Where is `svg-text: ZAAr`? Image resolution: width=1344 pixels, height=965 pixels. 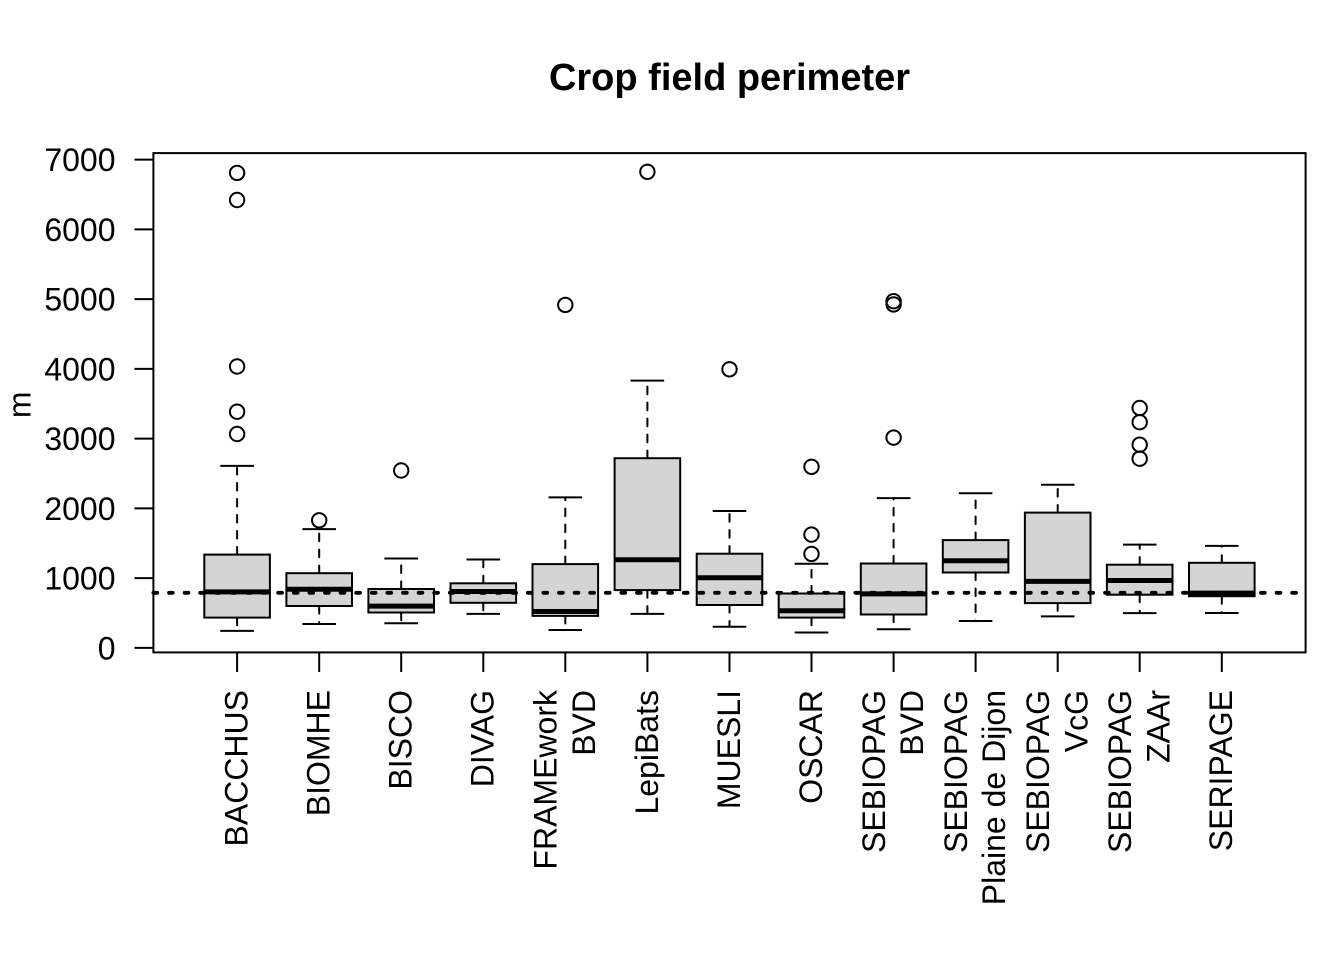 svg-text: ZAAr is located at coordinates (1158, 726).